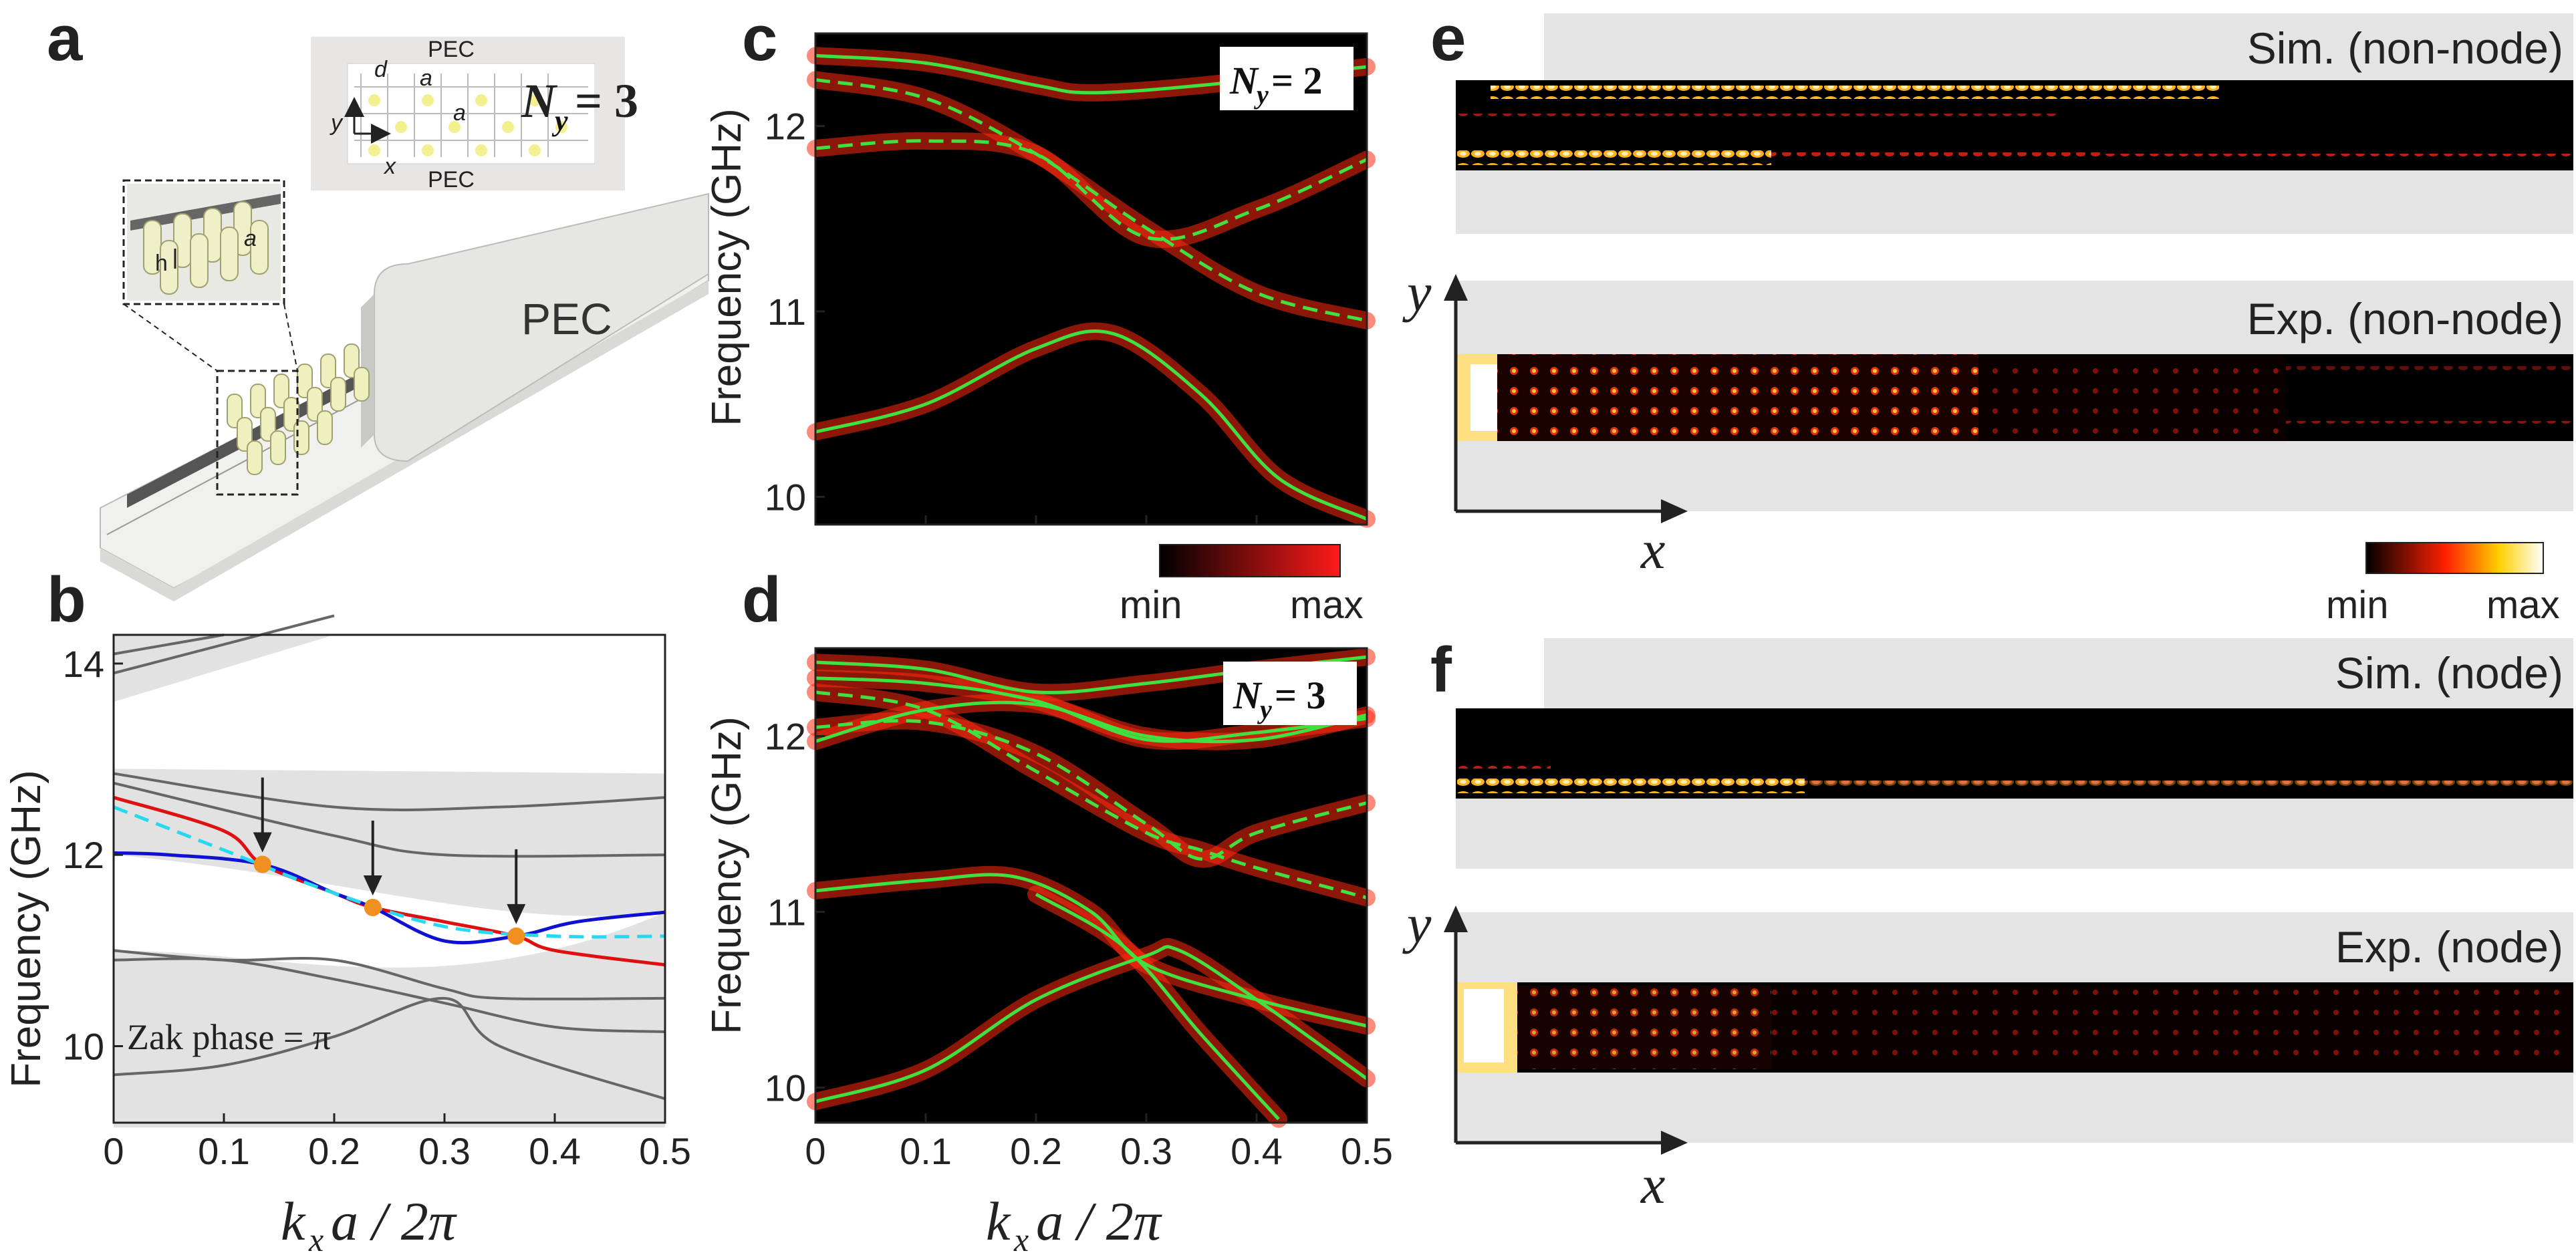 The image size is (2576, 1259). I want to click on a-spacing-label-2: a, so click(460, 113).